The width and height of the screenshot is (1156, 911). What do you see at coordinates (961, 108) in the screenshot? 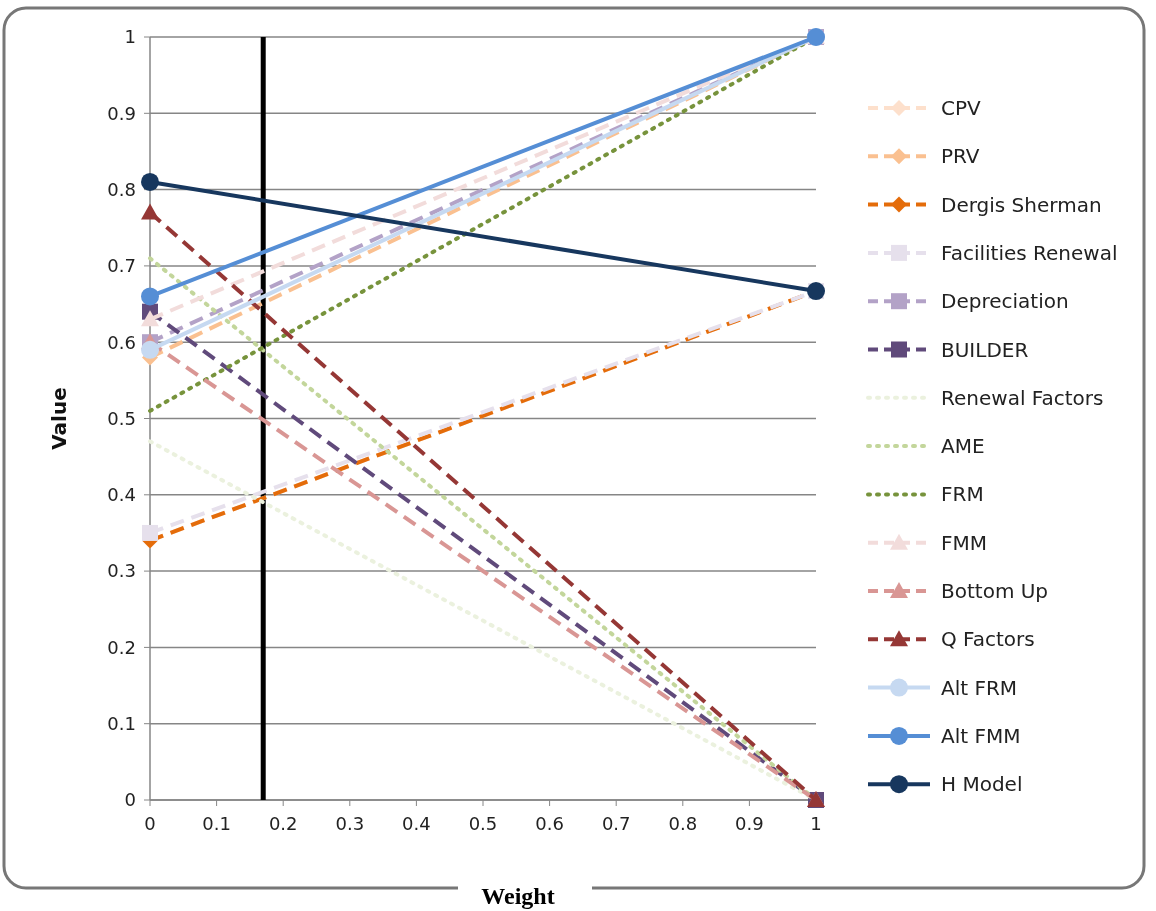
I see `legend-label: CPV` at bounding box center [961, 108].